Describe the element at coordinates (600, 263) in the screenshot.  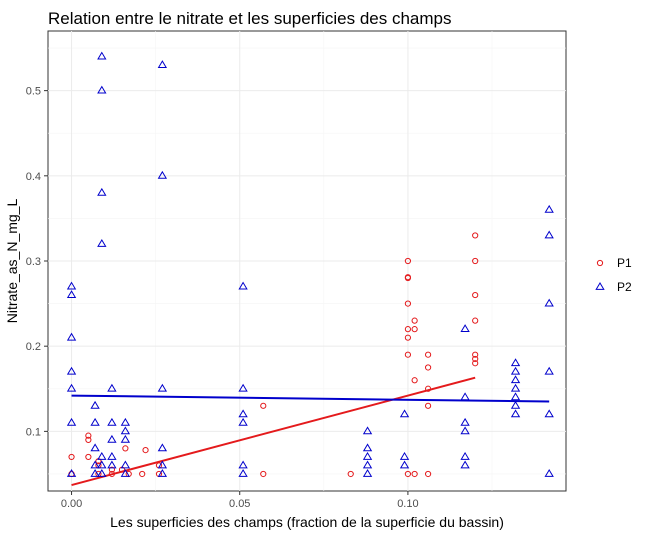
I see `legend-key-p1` at that location.